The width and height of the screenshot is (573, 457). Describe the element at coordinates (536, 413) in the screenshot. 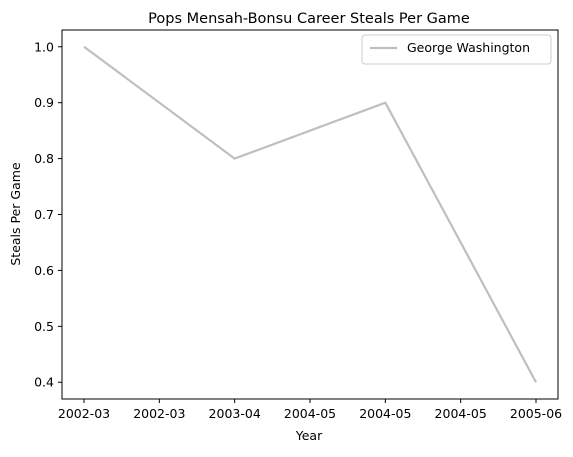

I see `x-tick-label: 2005-06` at that location.